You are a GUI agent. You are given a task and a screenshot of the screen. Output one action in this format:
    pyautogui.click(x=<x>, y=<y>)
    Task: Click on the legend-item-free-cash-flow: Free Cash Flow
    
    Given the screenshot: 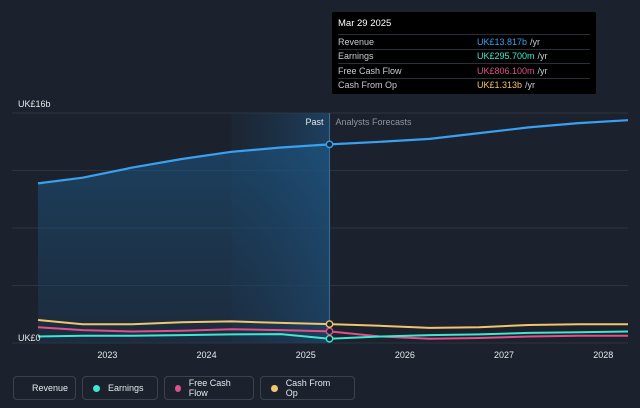 What is the action you would take?
    pyautogui.click(x=209, y=388)
    